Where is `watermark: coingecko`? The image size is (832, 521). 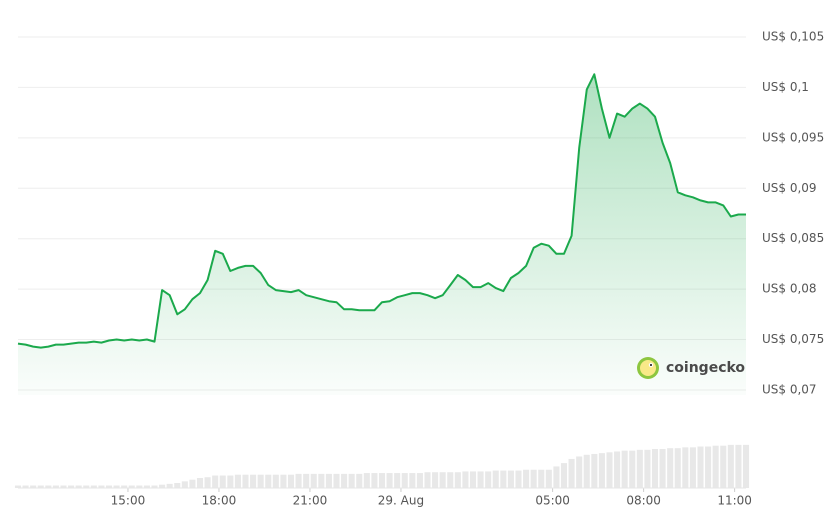
watermark: coingecko is located at coordinates (691, 368).